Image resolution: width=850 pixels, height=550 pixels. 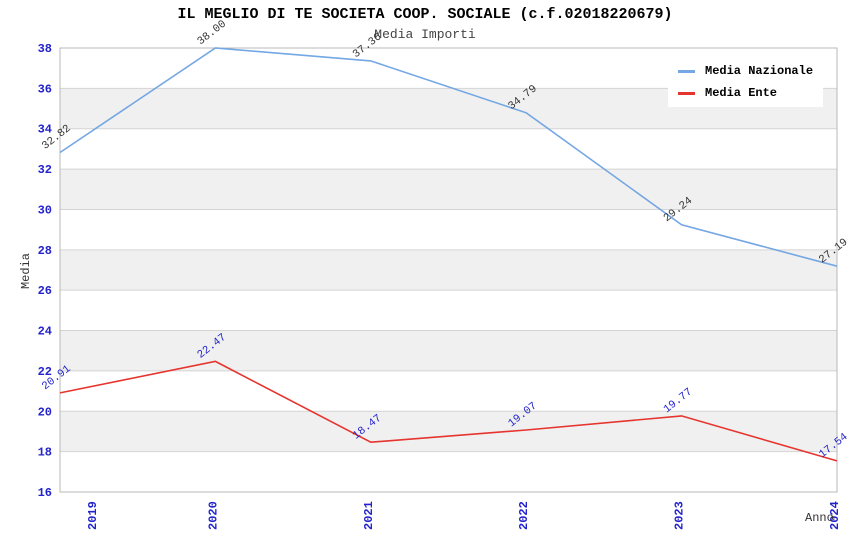 I want to click on legend-item-media-nazionale: Media Nazionale, so click(x=745, y=71).